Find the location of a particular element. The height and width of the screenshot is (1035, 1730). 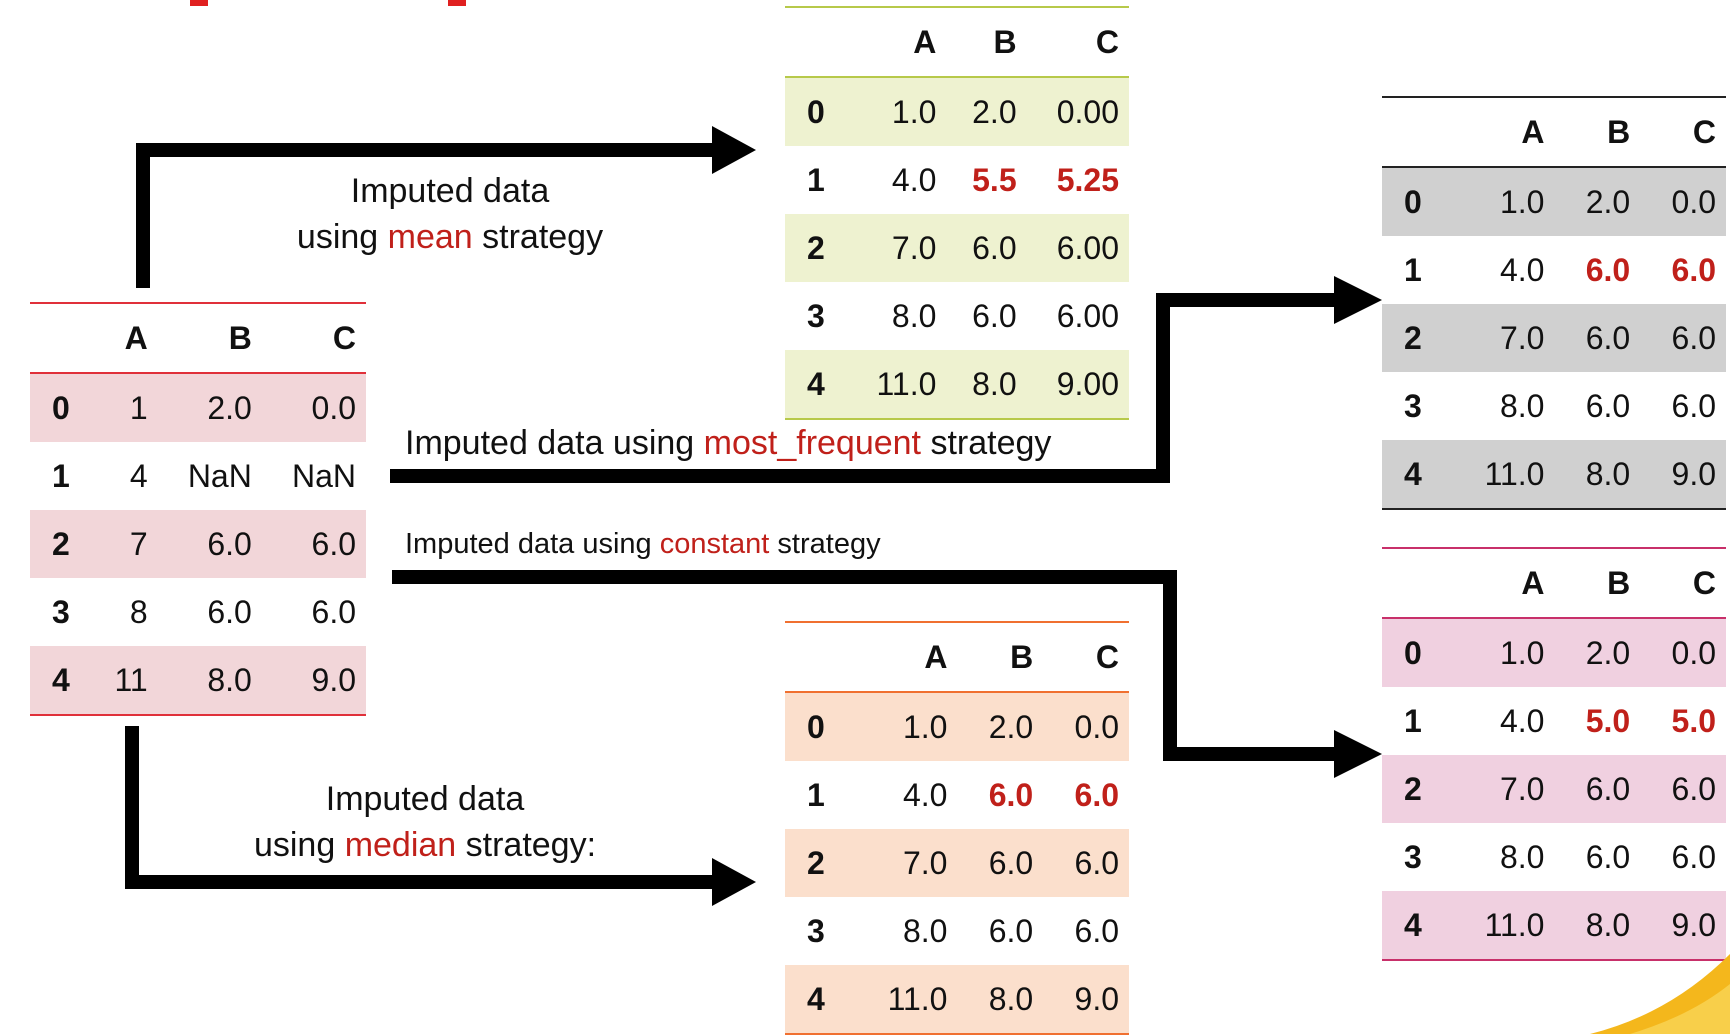

median-strategy-name: median is located at coordinates (400, 845).